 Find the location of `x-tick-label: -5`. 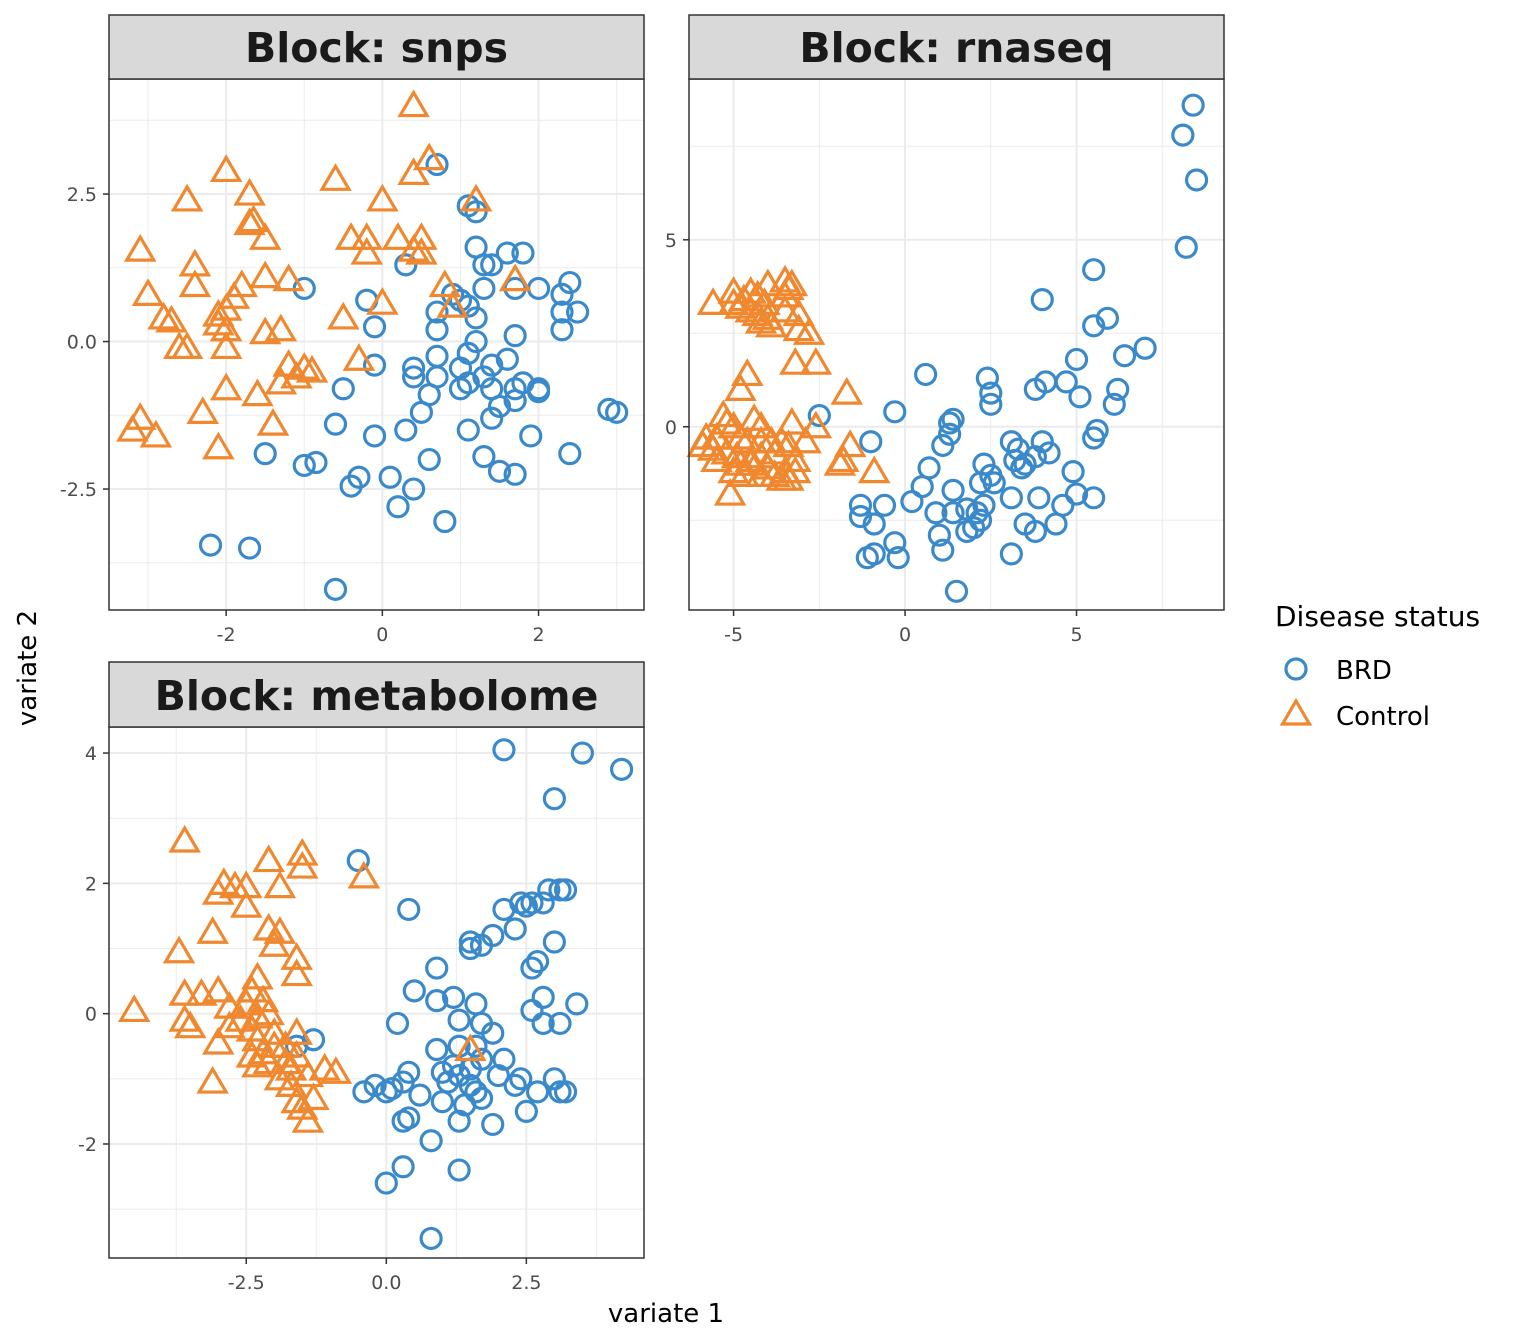

x-tick-label: -5 is located at coordinates (733, 635).